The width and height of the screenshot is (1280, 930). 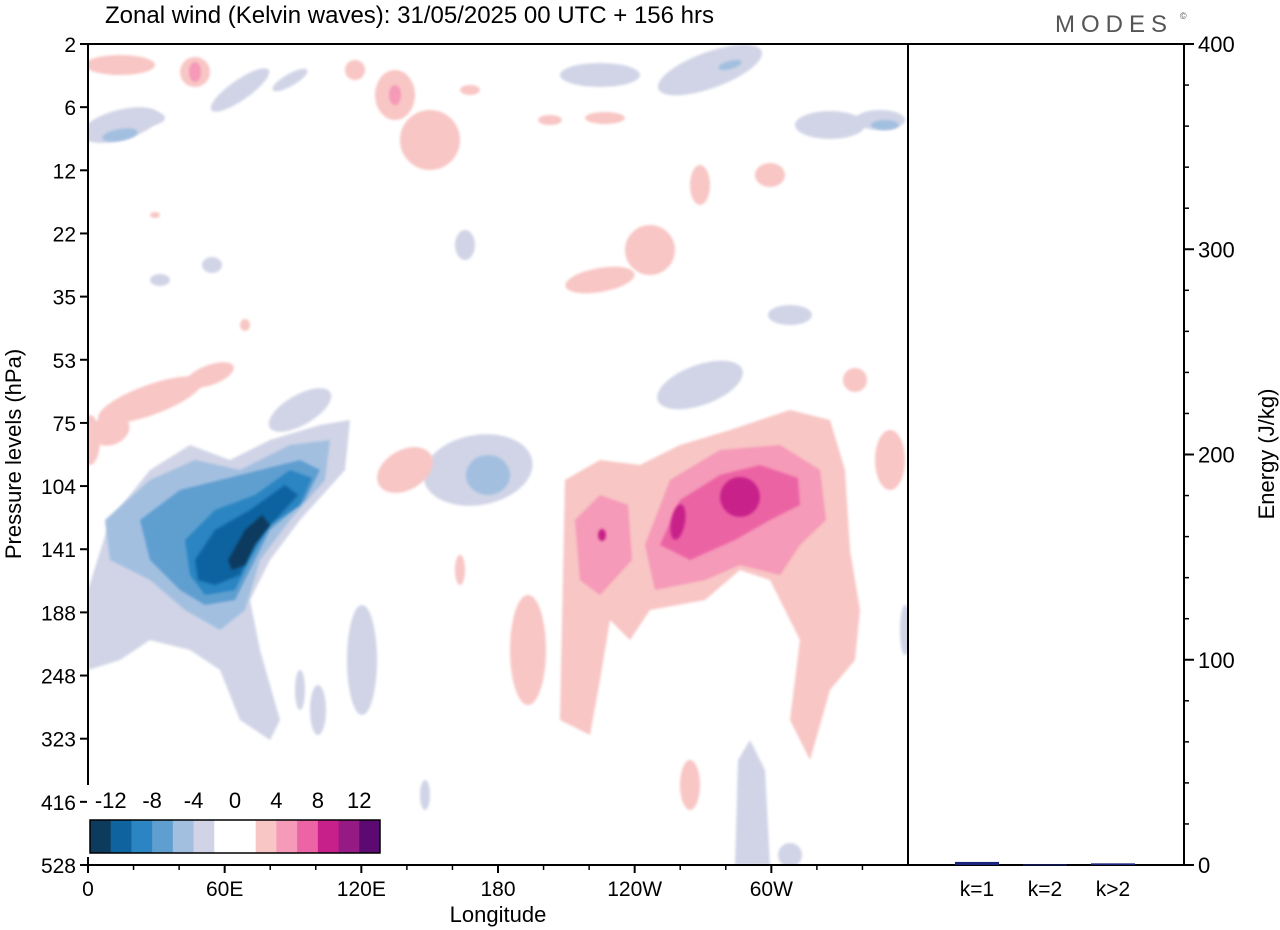 What do you see at coordinates (235, 800) in the screenshot?
I see `colorbar-tick-label: 0` at bounding box center [235, 800].